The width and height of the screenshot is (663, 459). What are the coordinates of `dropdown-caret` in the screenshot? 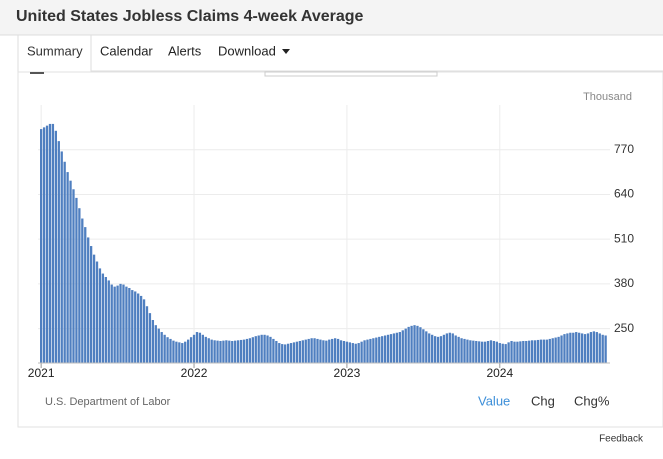 It's located at (286, 51).